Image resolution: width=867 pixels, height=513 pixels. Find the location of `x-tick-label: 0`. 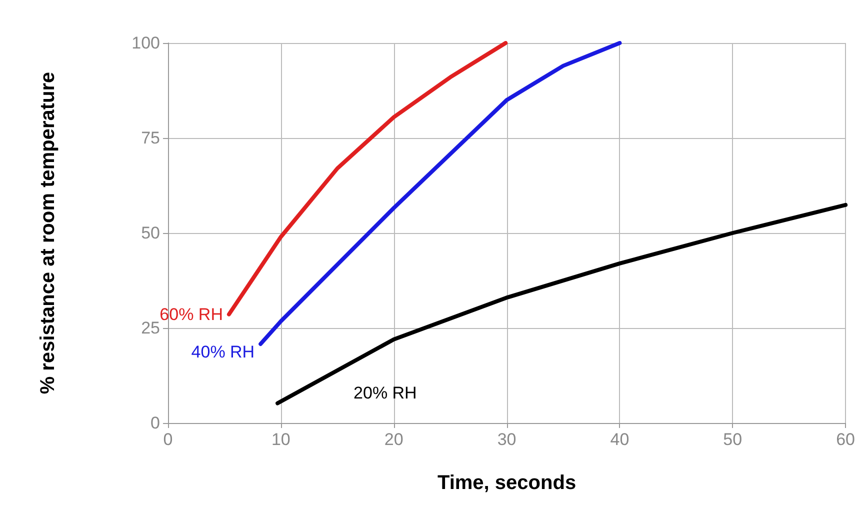

x-tick-label: 0 is located at coordinates (168, 439).